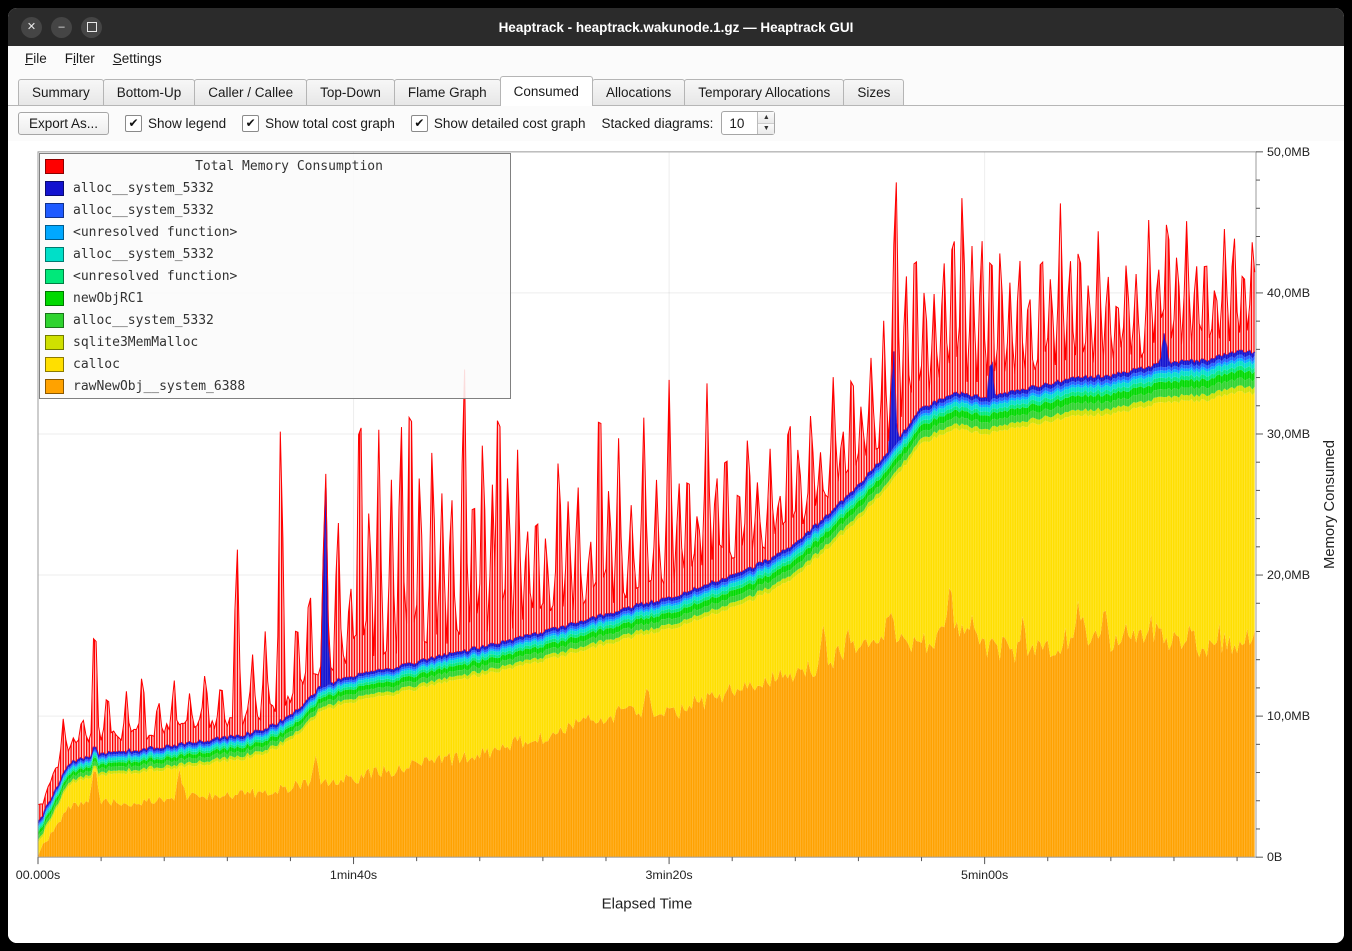  Describe the element at coordinates (764, 92) in the screenshot. I see `tab-temporary-allocations: Temporary Allocations` at that location.